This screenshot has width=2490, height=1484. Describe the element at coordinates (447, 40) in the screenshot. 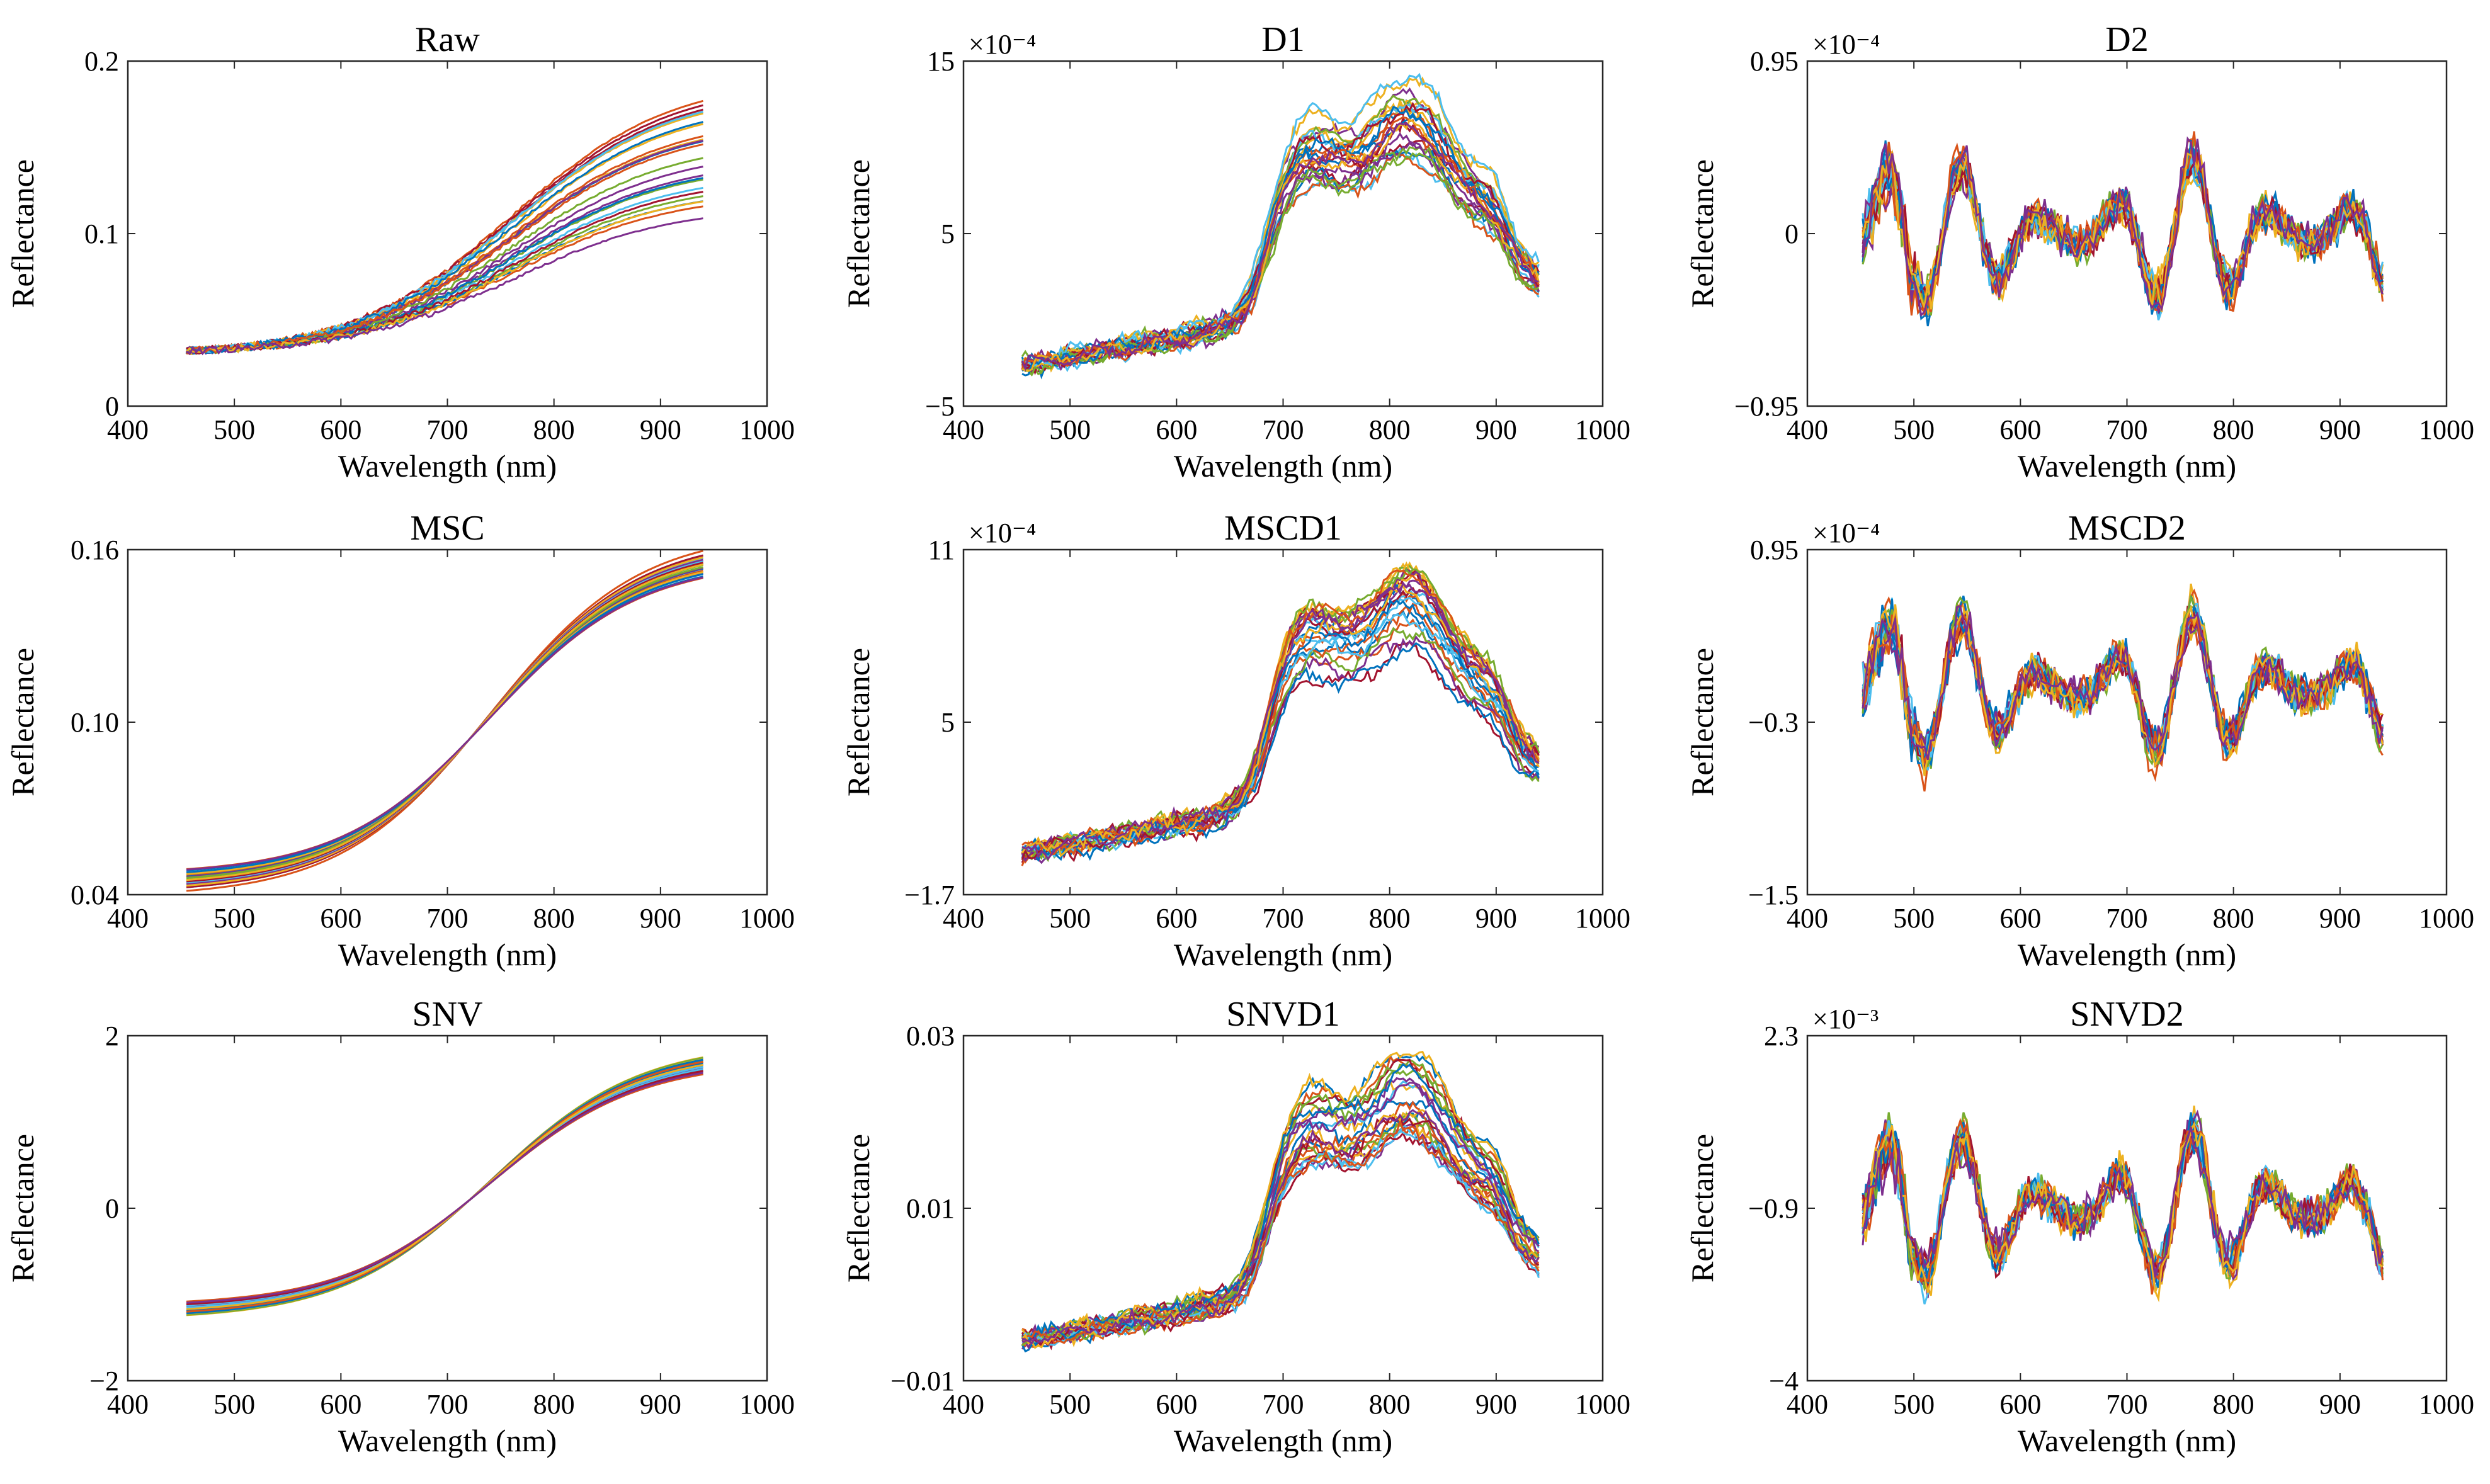

I see `panel-title: Raw` at that location.